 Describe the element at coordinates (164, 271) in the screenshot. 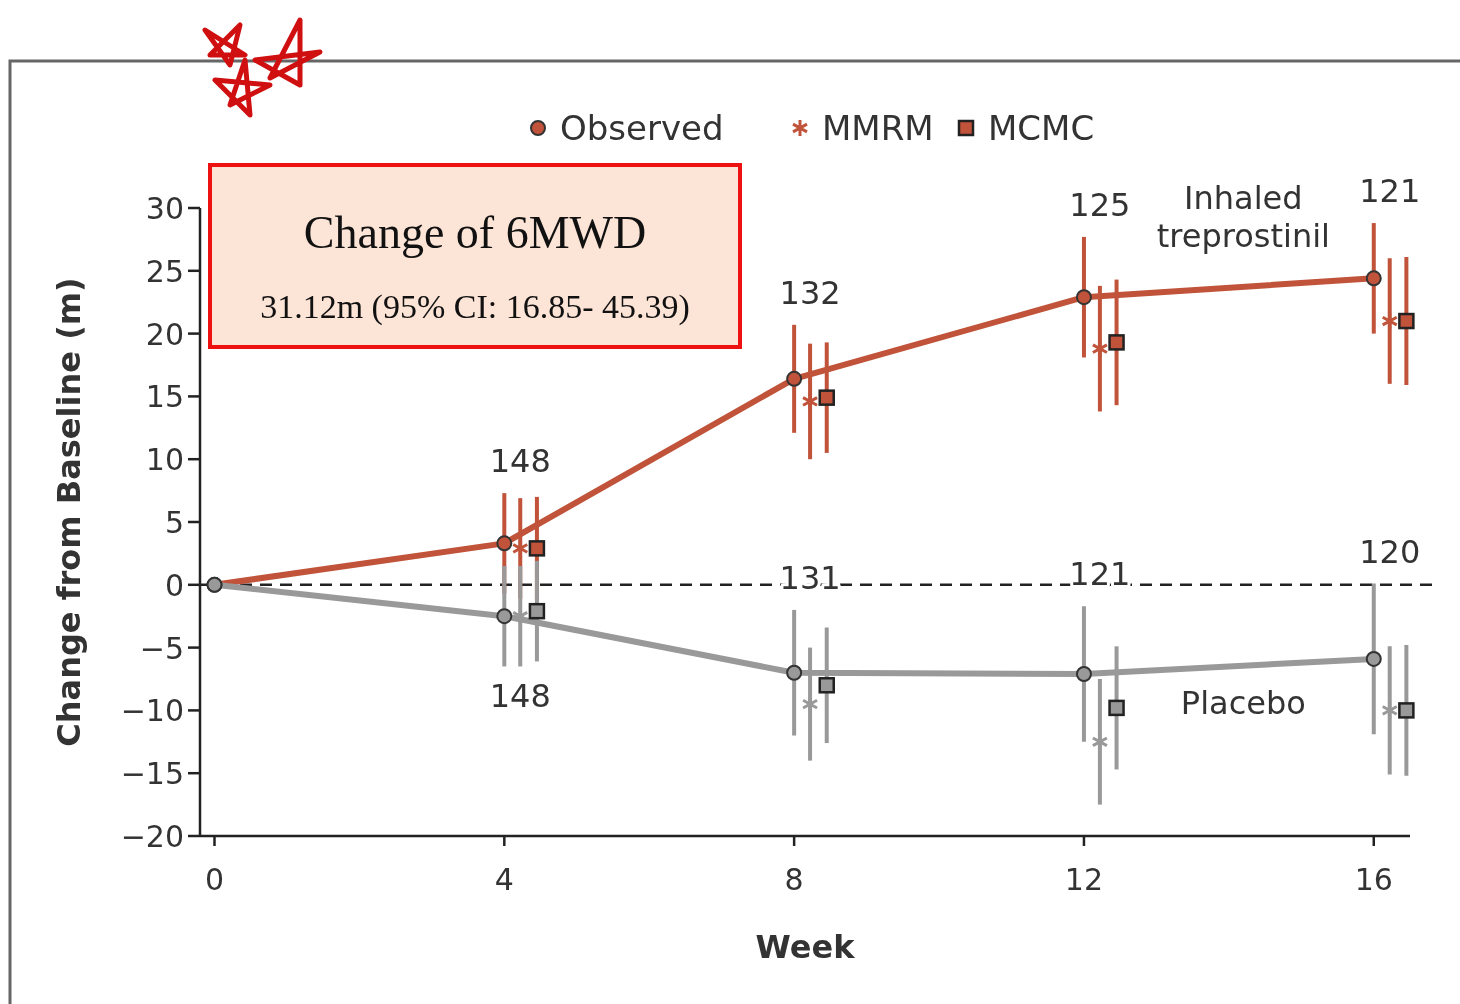

I see `y-tick-label: 25` at that location.